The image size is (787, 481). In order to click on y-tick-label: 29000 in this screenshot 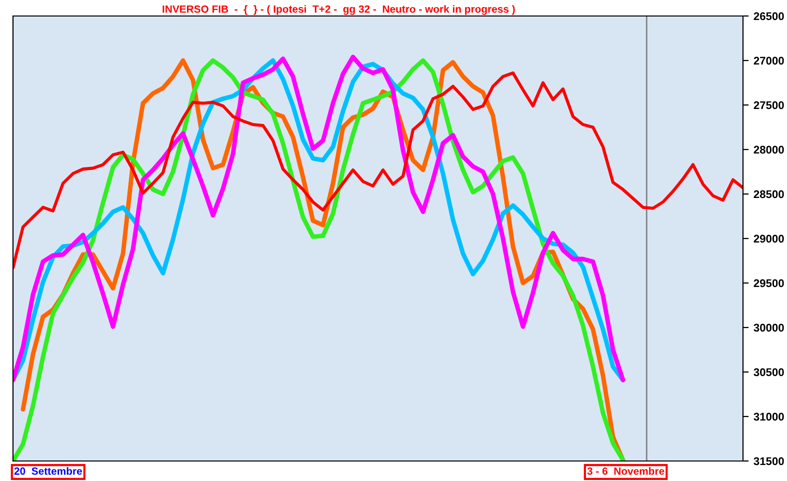, I will do `click(769, 238)`.